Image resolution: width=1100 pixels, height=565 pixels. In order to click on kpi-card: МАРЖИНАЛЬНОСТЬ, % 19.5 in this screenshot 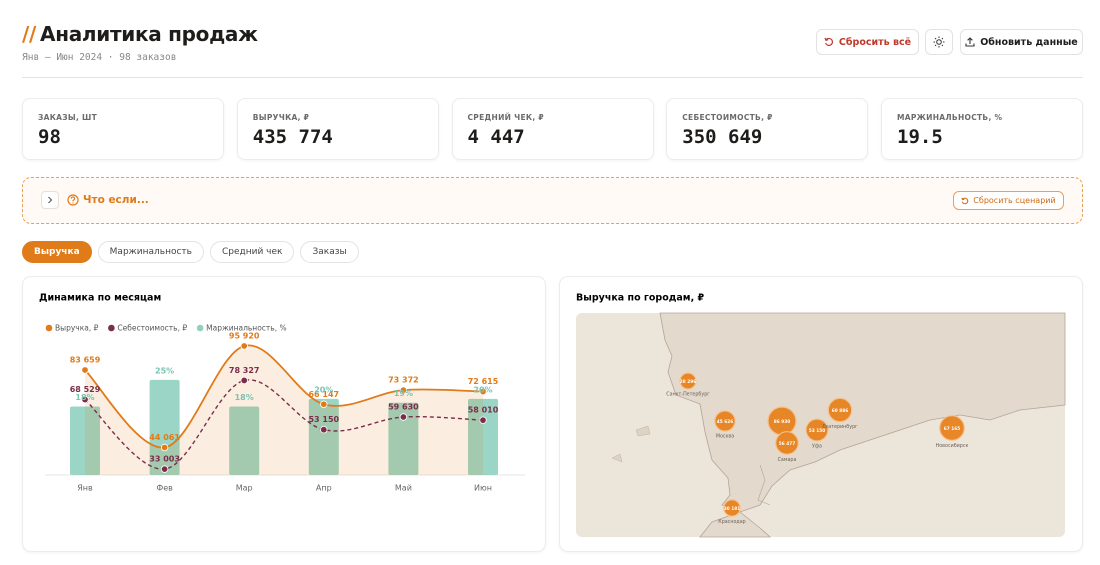, I will do `click(982, 129)`.